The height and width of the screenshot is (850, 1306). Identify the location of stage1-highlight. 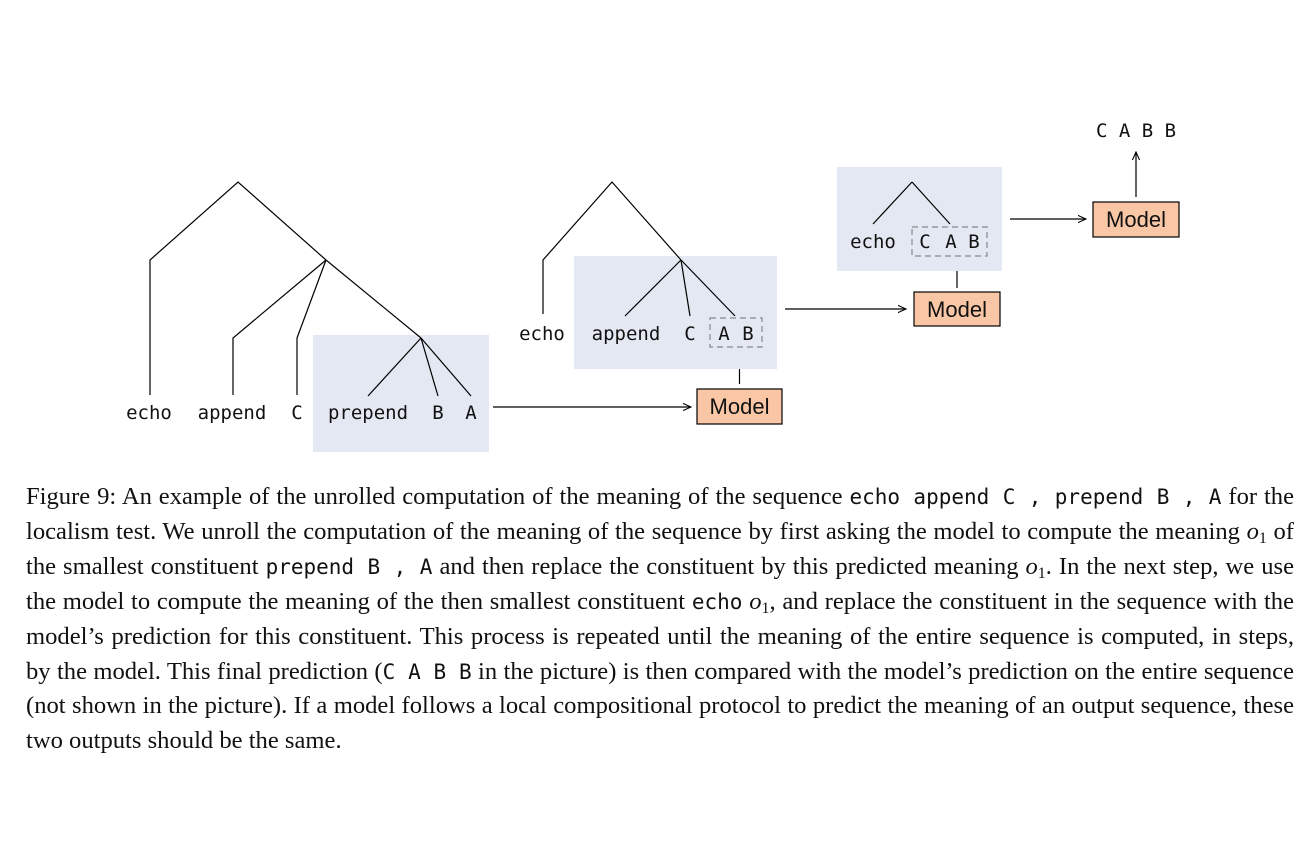
(401, 393).